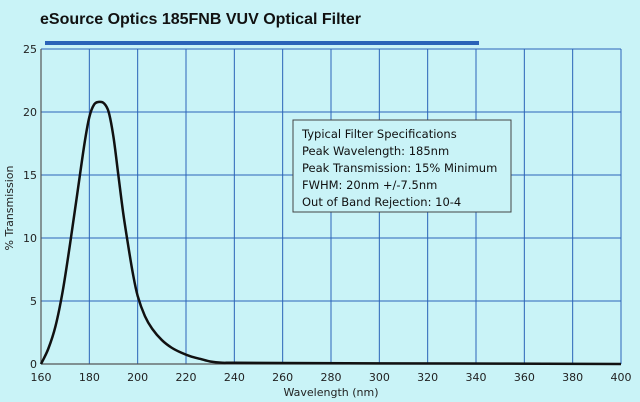 Image resolution: width=640 pixels, height=402 pixels. I want to click on y-tick-label: 10, so click(30, 238).